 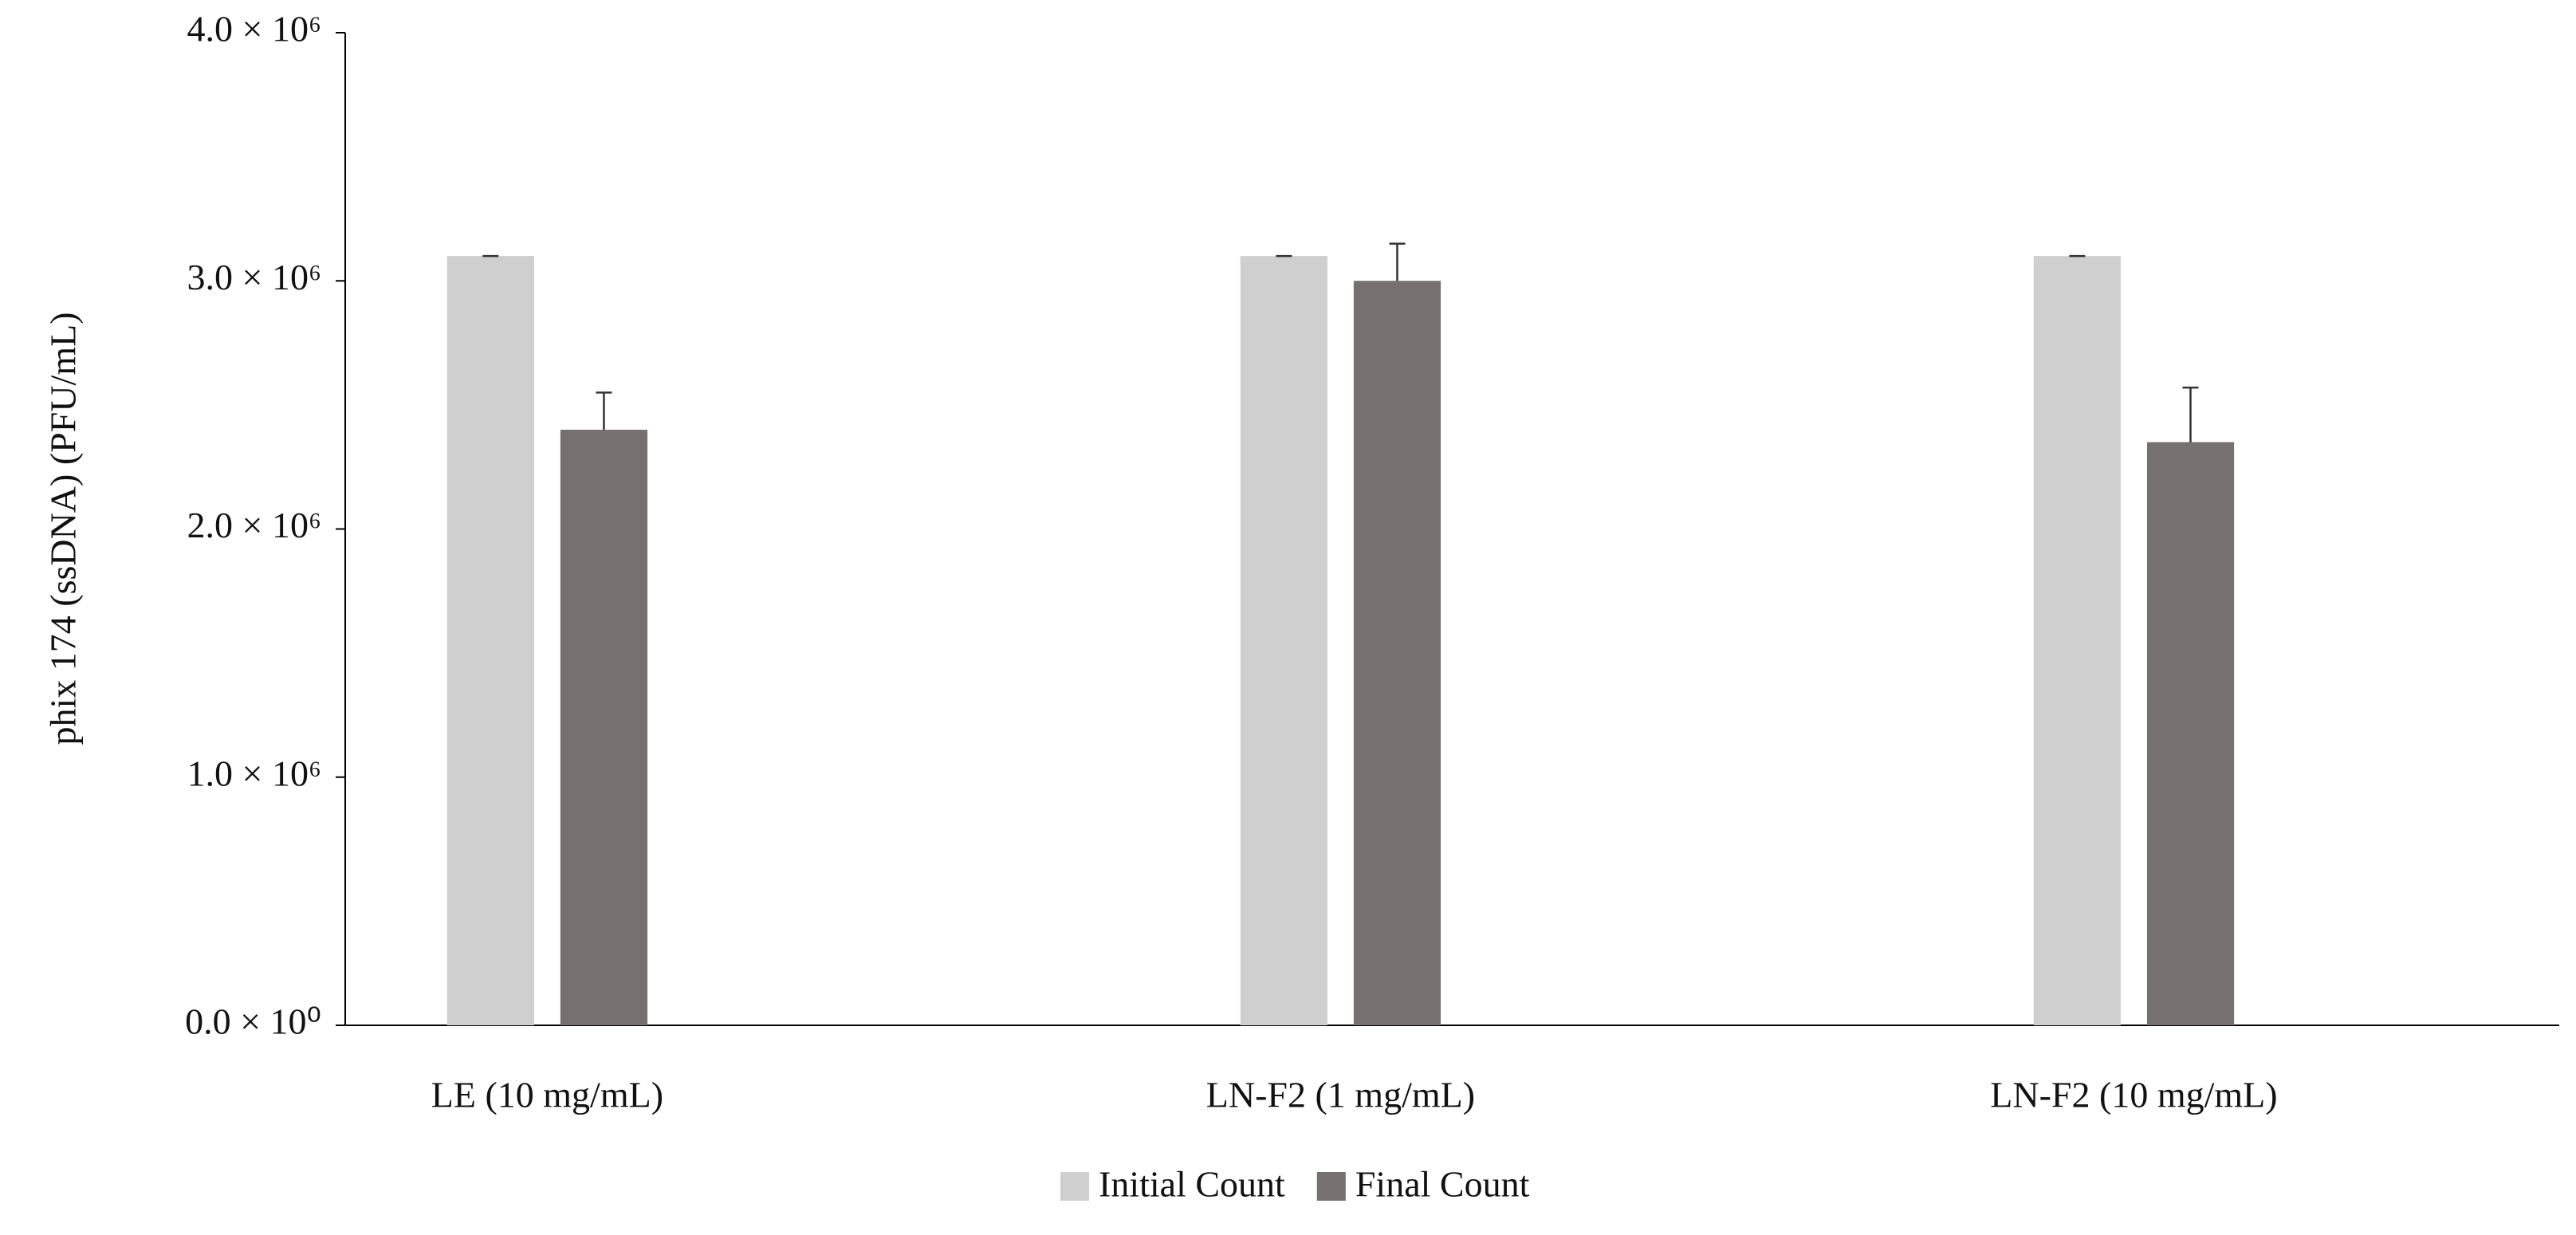 I want to click on y-axis-title: phix 174 (ssDNA) (PFU/mL), so click(x=64, y=529).